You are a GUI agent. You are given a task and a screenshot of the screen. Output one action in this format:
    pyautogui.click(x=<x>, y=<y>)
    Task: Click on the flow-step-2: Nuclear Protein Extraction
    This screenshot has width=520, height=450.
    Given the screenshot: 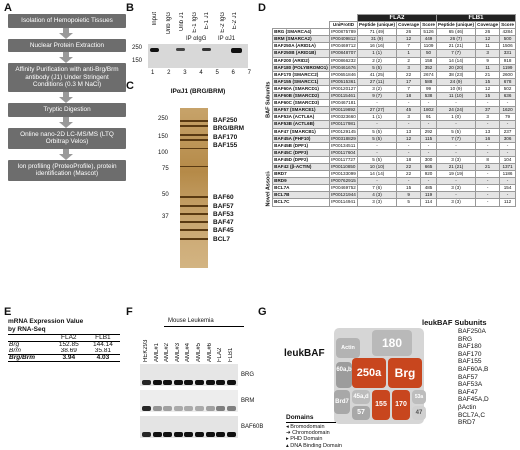 What is the action you would take?
    pyautogui.click(x=67, y=45)
    